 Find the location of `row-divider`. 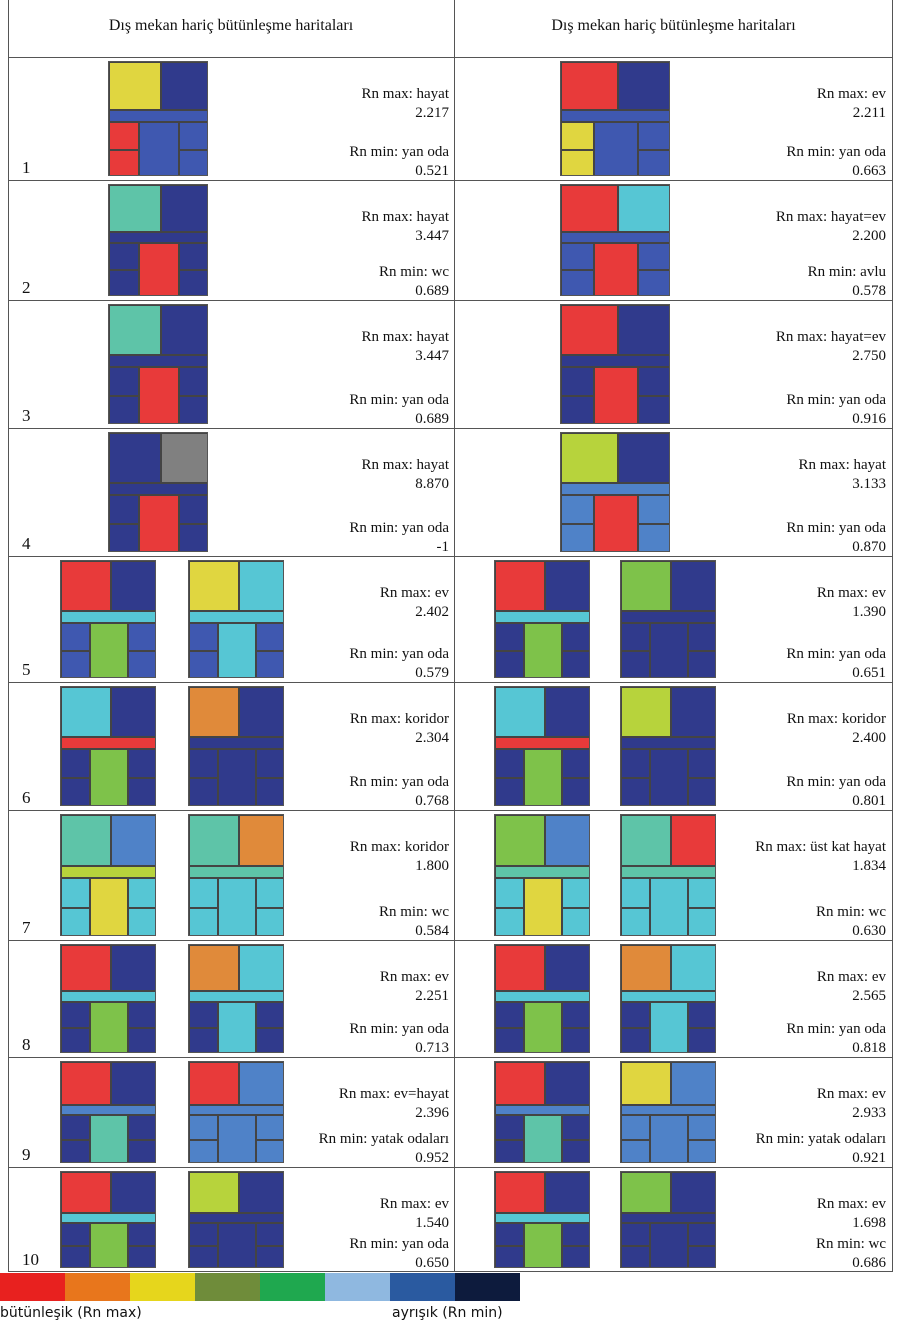

row-divider is located at coordinates (450, 300).